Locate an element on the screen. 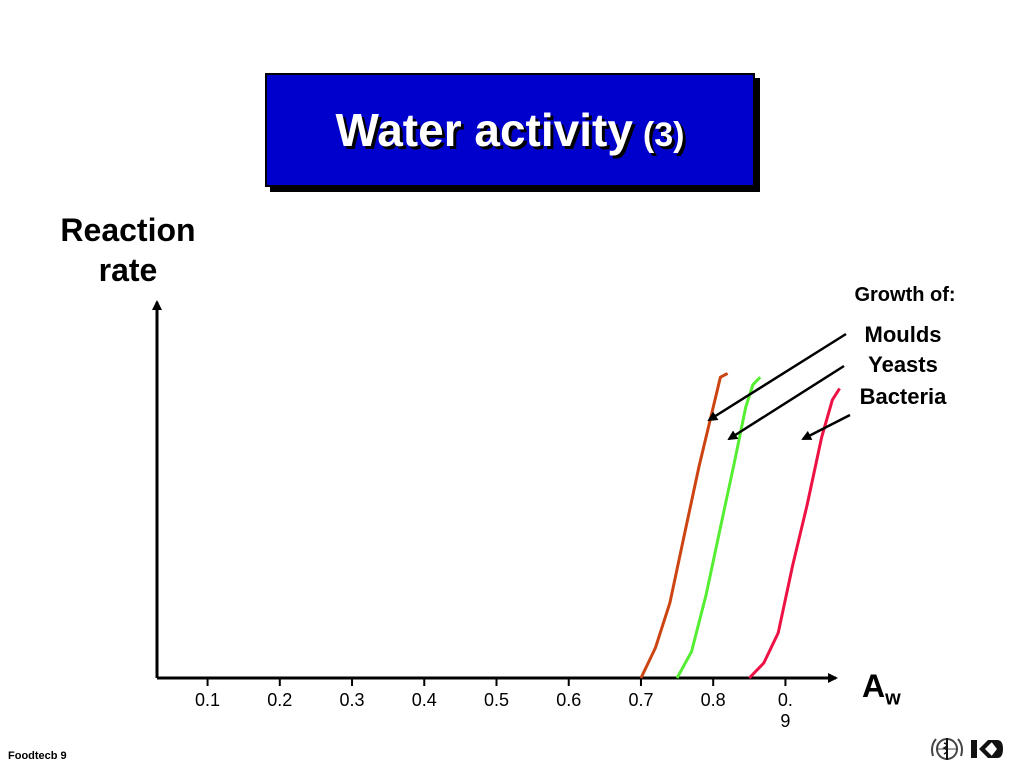  legend-arrow-moulds is located at coordinates (777, 377).